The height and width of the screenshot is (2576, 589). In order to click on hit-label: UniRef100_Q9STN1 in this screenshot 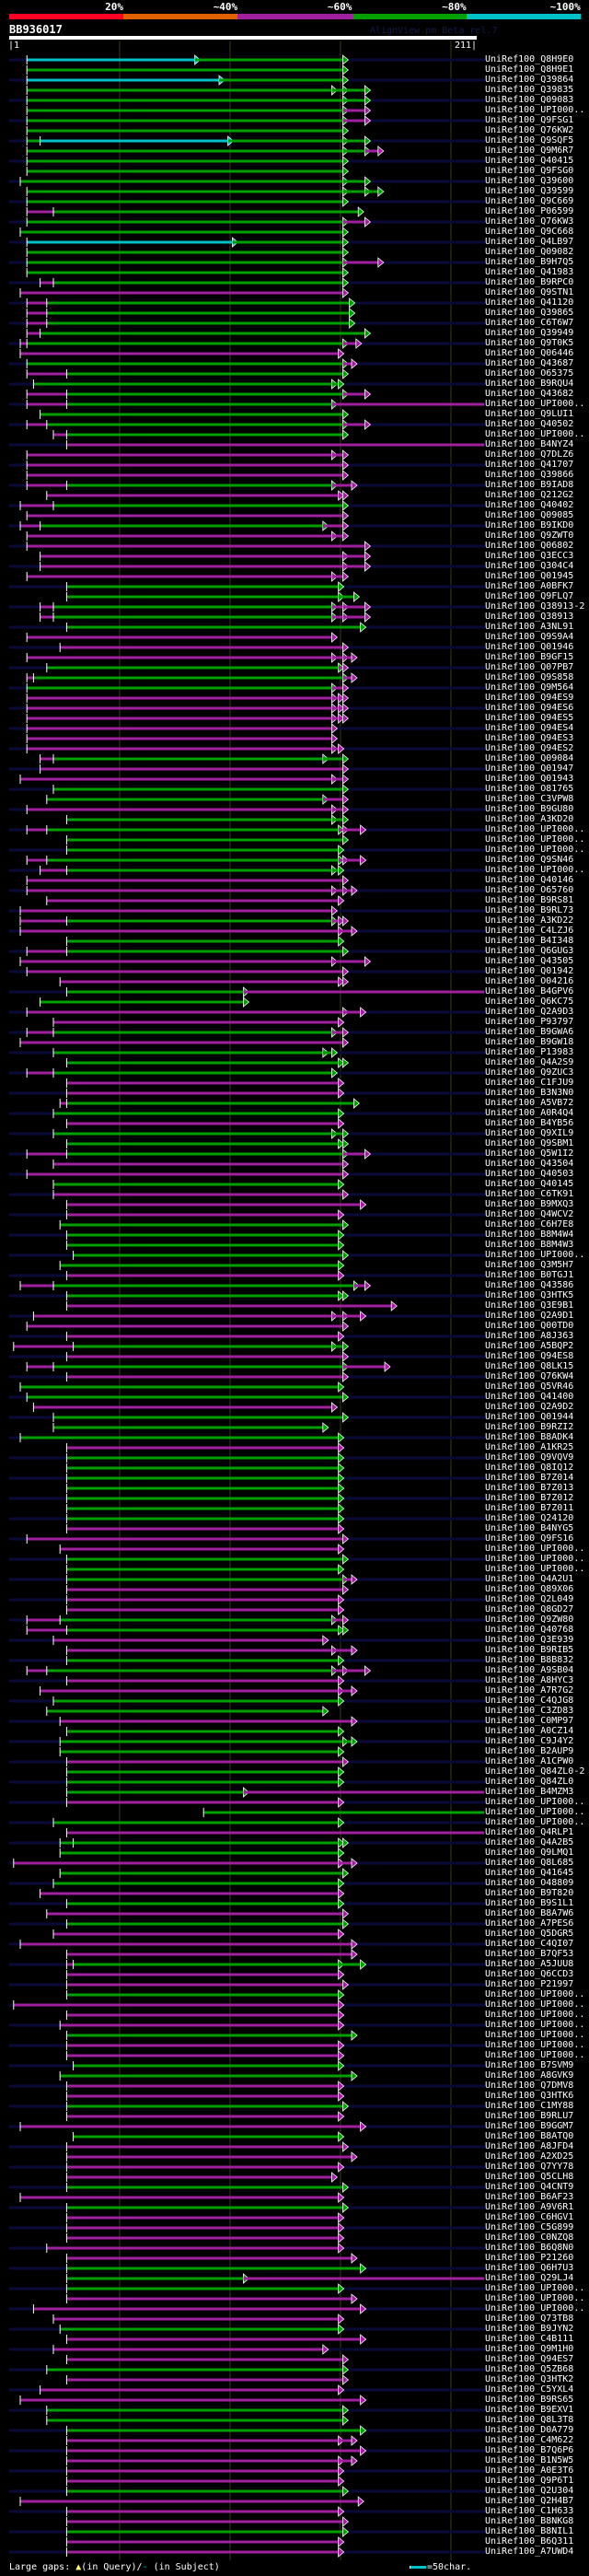, I will do `click(529, 292)`.